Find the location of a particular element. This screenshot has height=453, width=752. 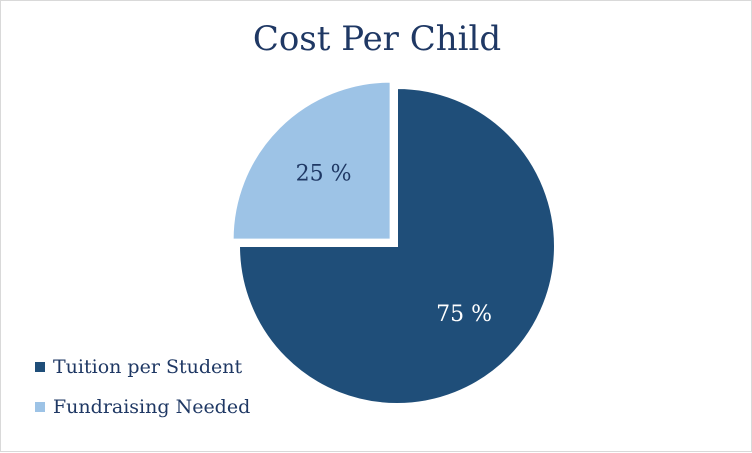

legend-label-fundraising: Fundraising Needed is located at coordinates (152, 407).